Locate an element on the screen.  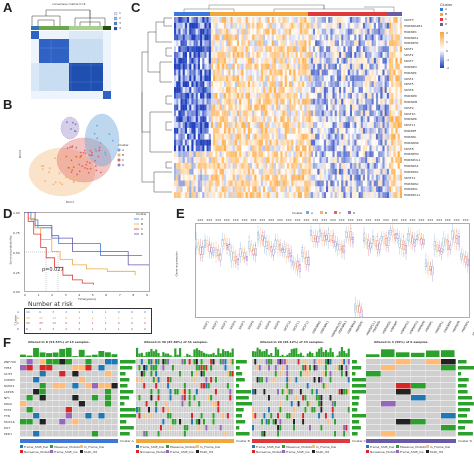
mutation-legend-label: In_Frame_Del is located at coordinates (440, 446).